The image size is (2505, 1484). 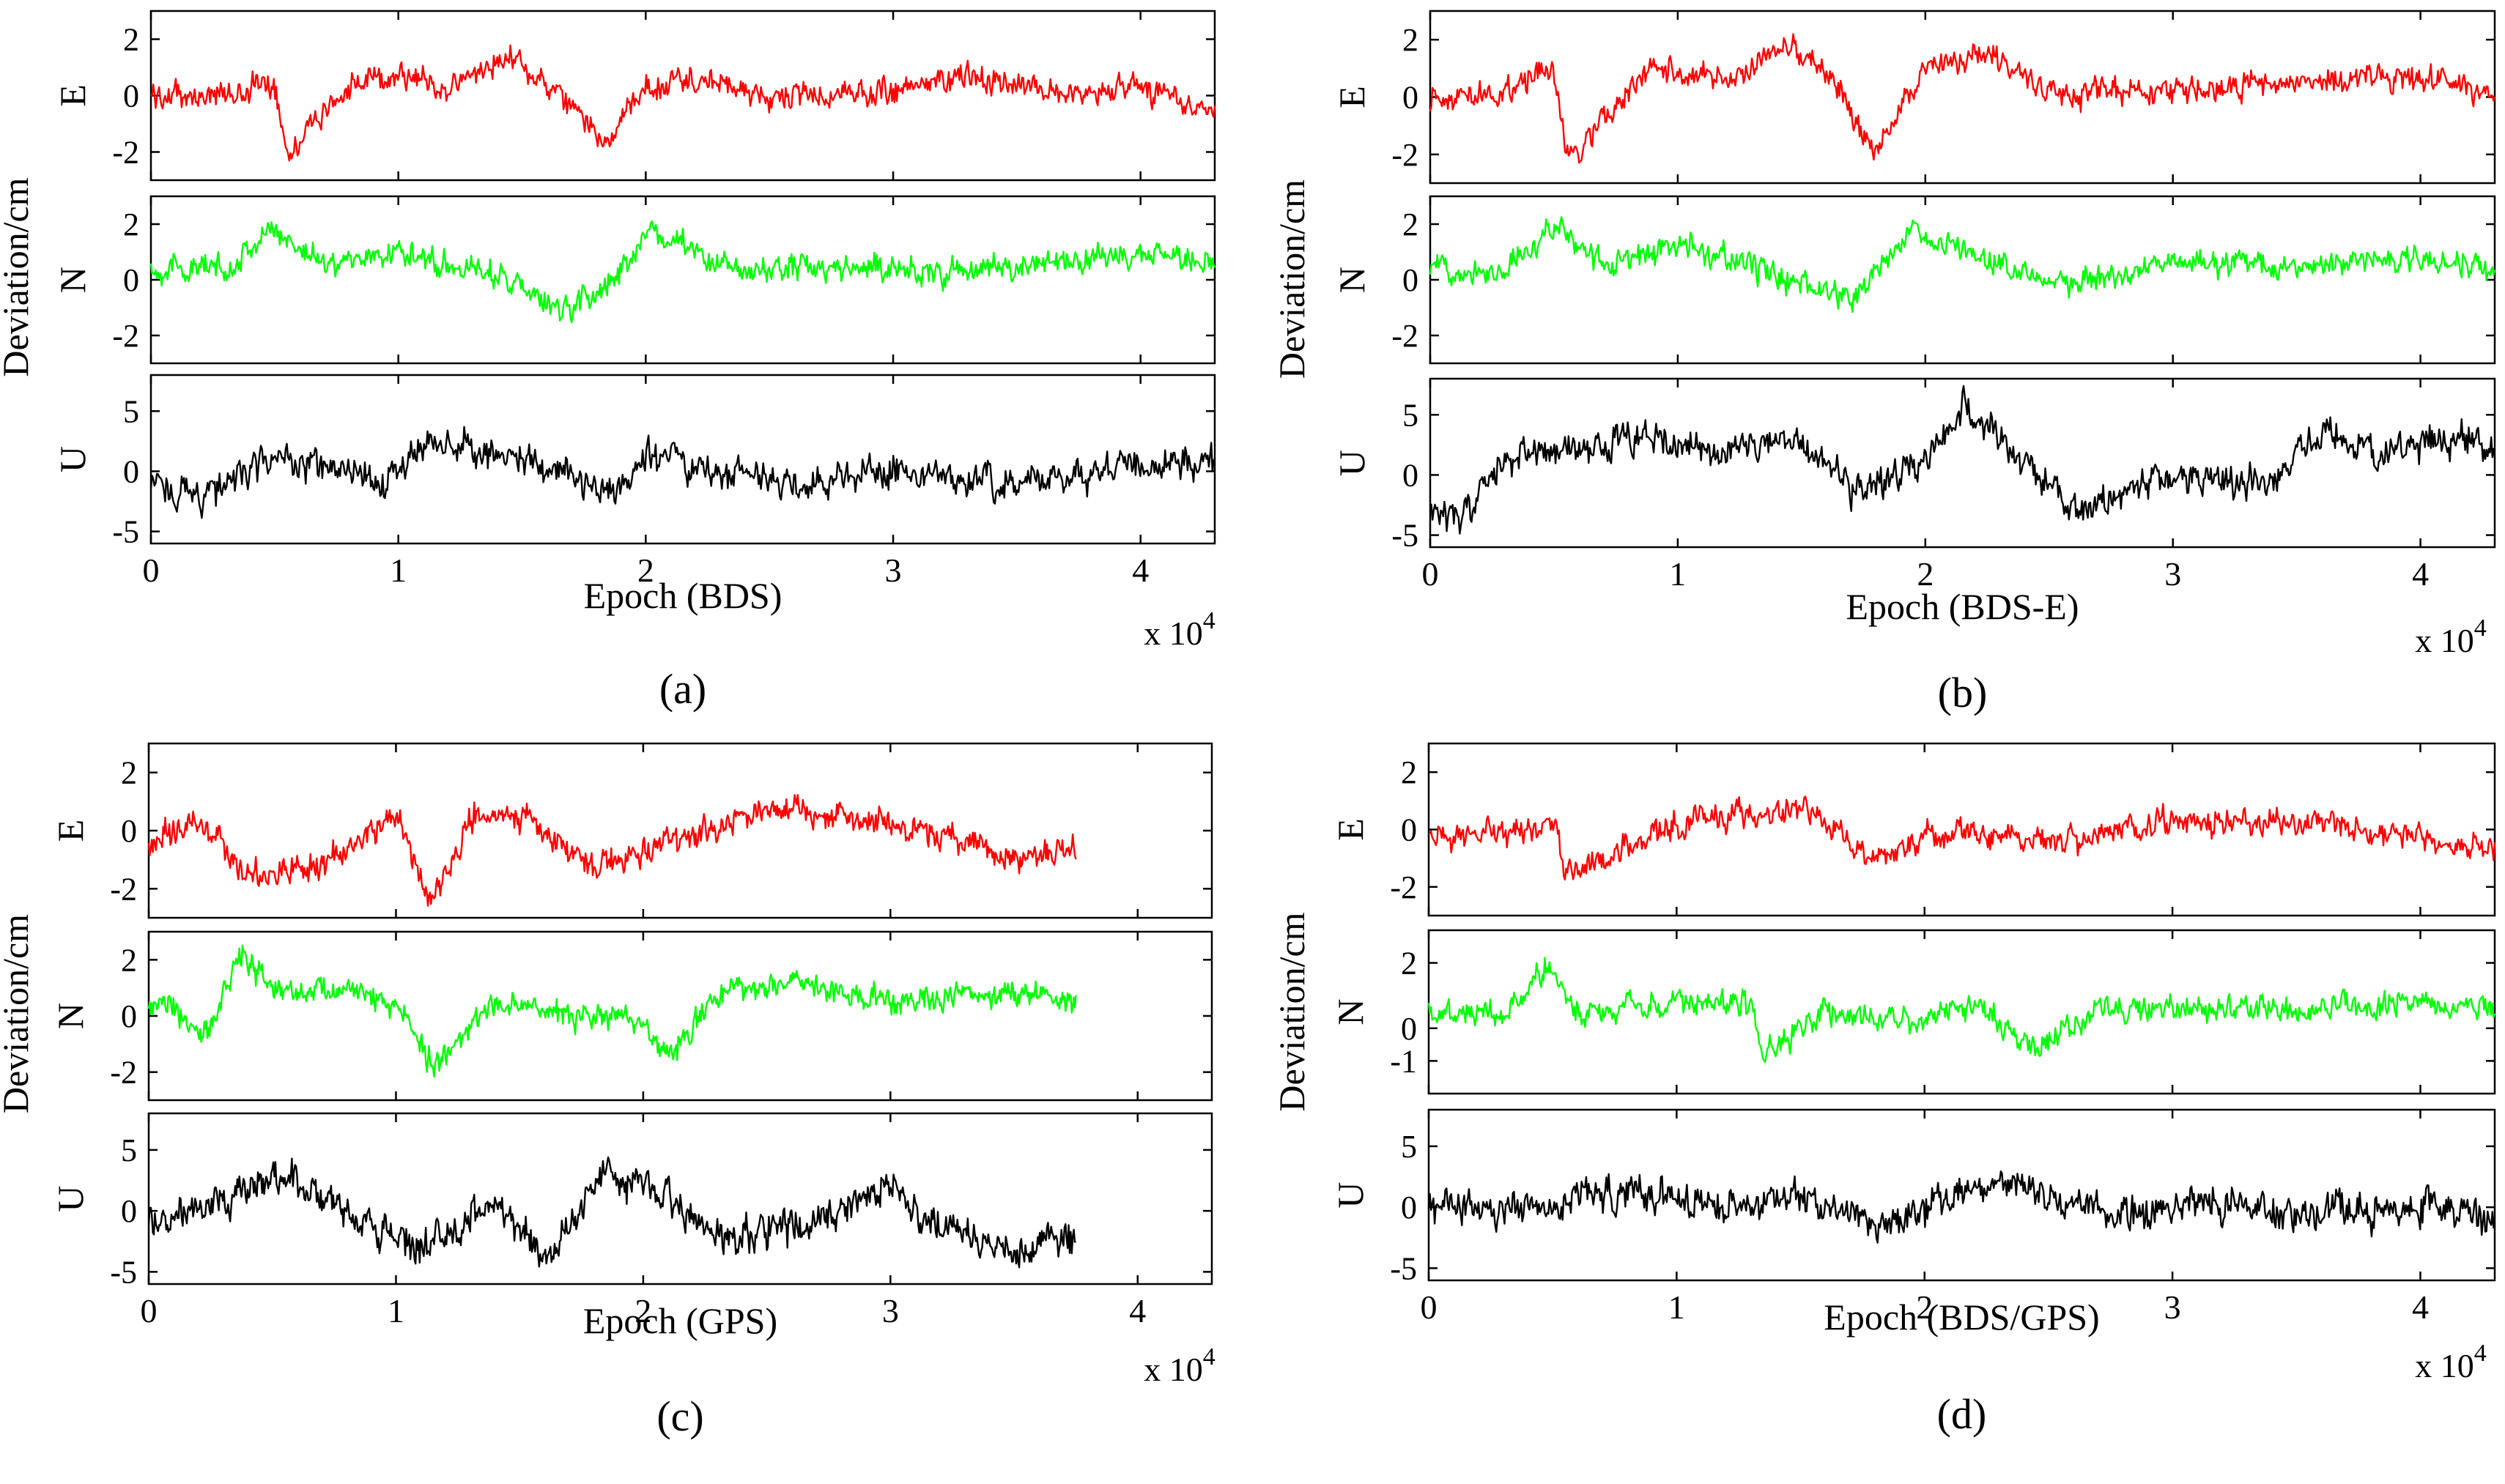 I want to click on trace-N, so click(x=612, y=1011).